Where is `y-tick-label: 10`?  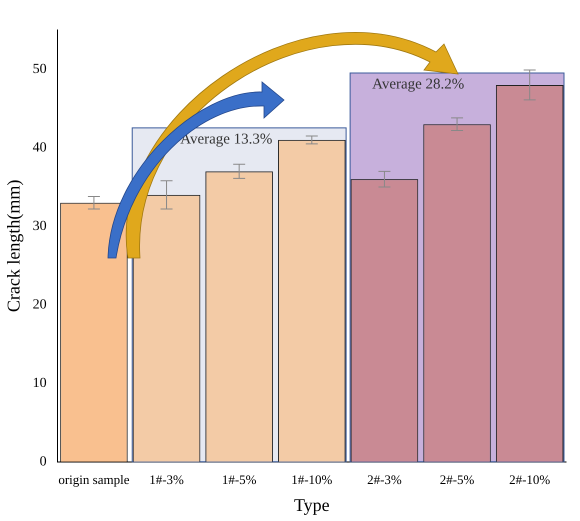
y-tick-label: 10 is located at coordinates (39, 383).